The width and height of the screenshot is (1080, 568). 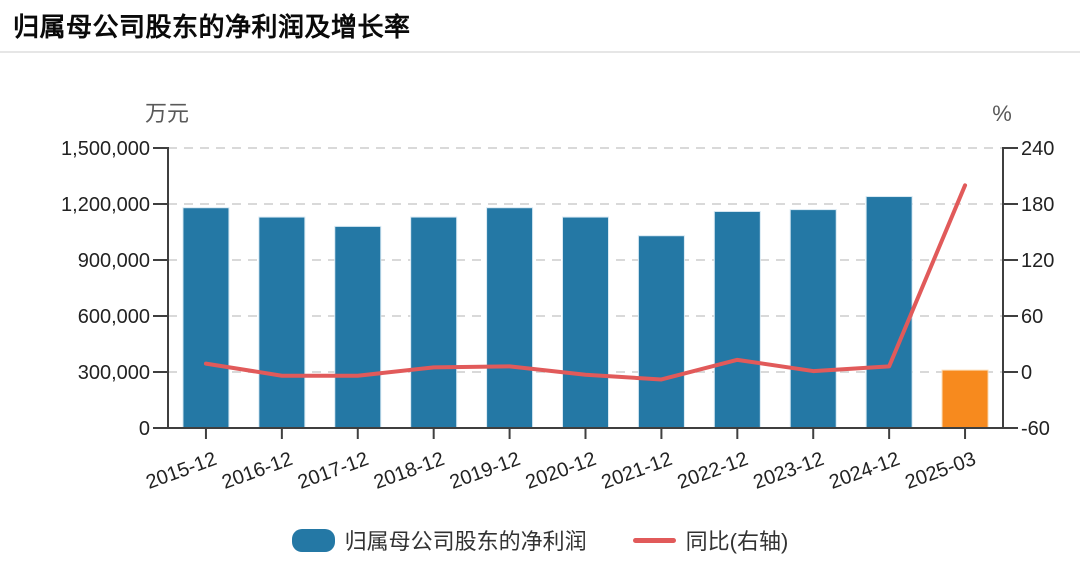 What do you see at coordinates (1002, 113) in the screenshot?
I see `right-axis-unit: %` at bounding box center [1002, 113].